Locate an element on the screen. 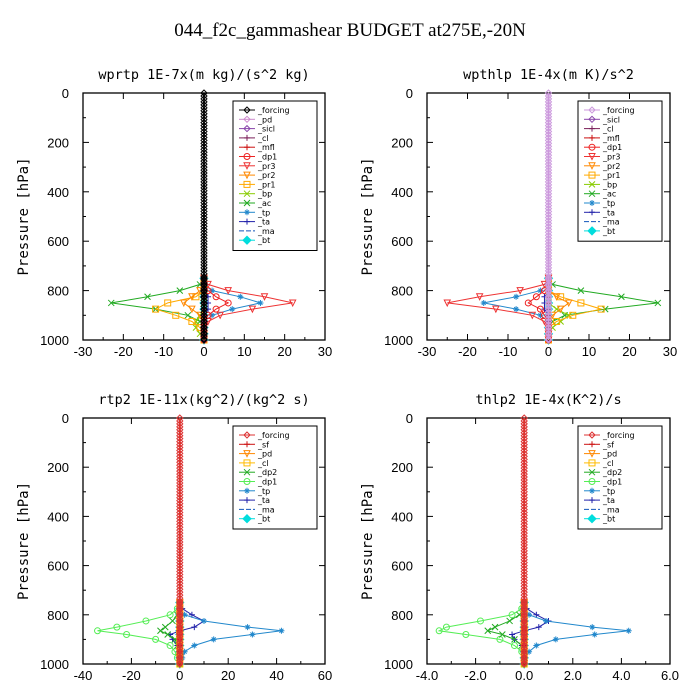 This screenshot has height=700, width=700. panel-title: thlp2 1E-4x(K^2)/s is located at coordinates (548, 400).